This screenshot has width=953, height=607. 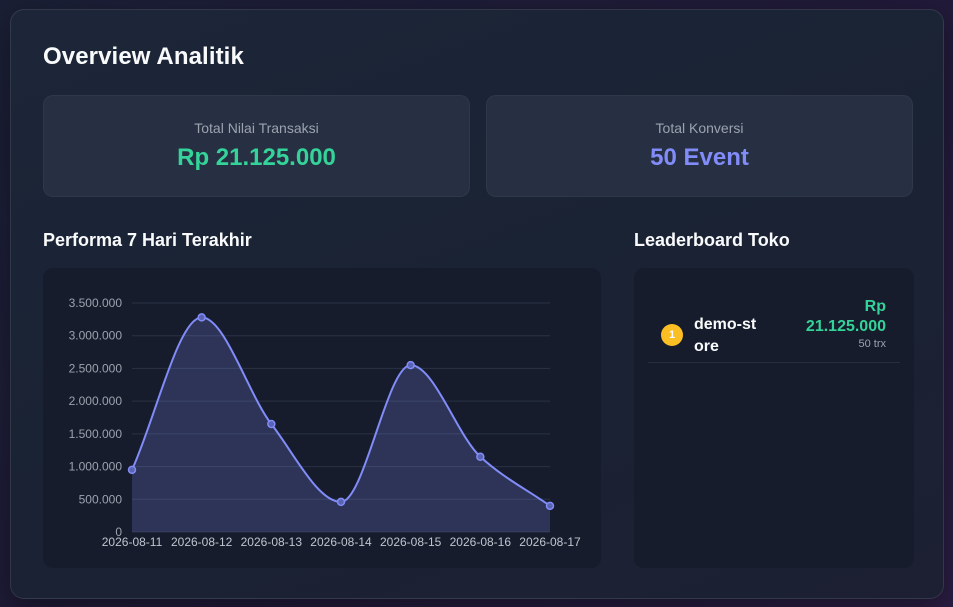 What do you see at coordinates (550, 542) in the screenshot?
I see `x-tick-label: 2026-08-17` at bounding box center [550, 542].